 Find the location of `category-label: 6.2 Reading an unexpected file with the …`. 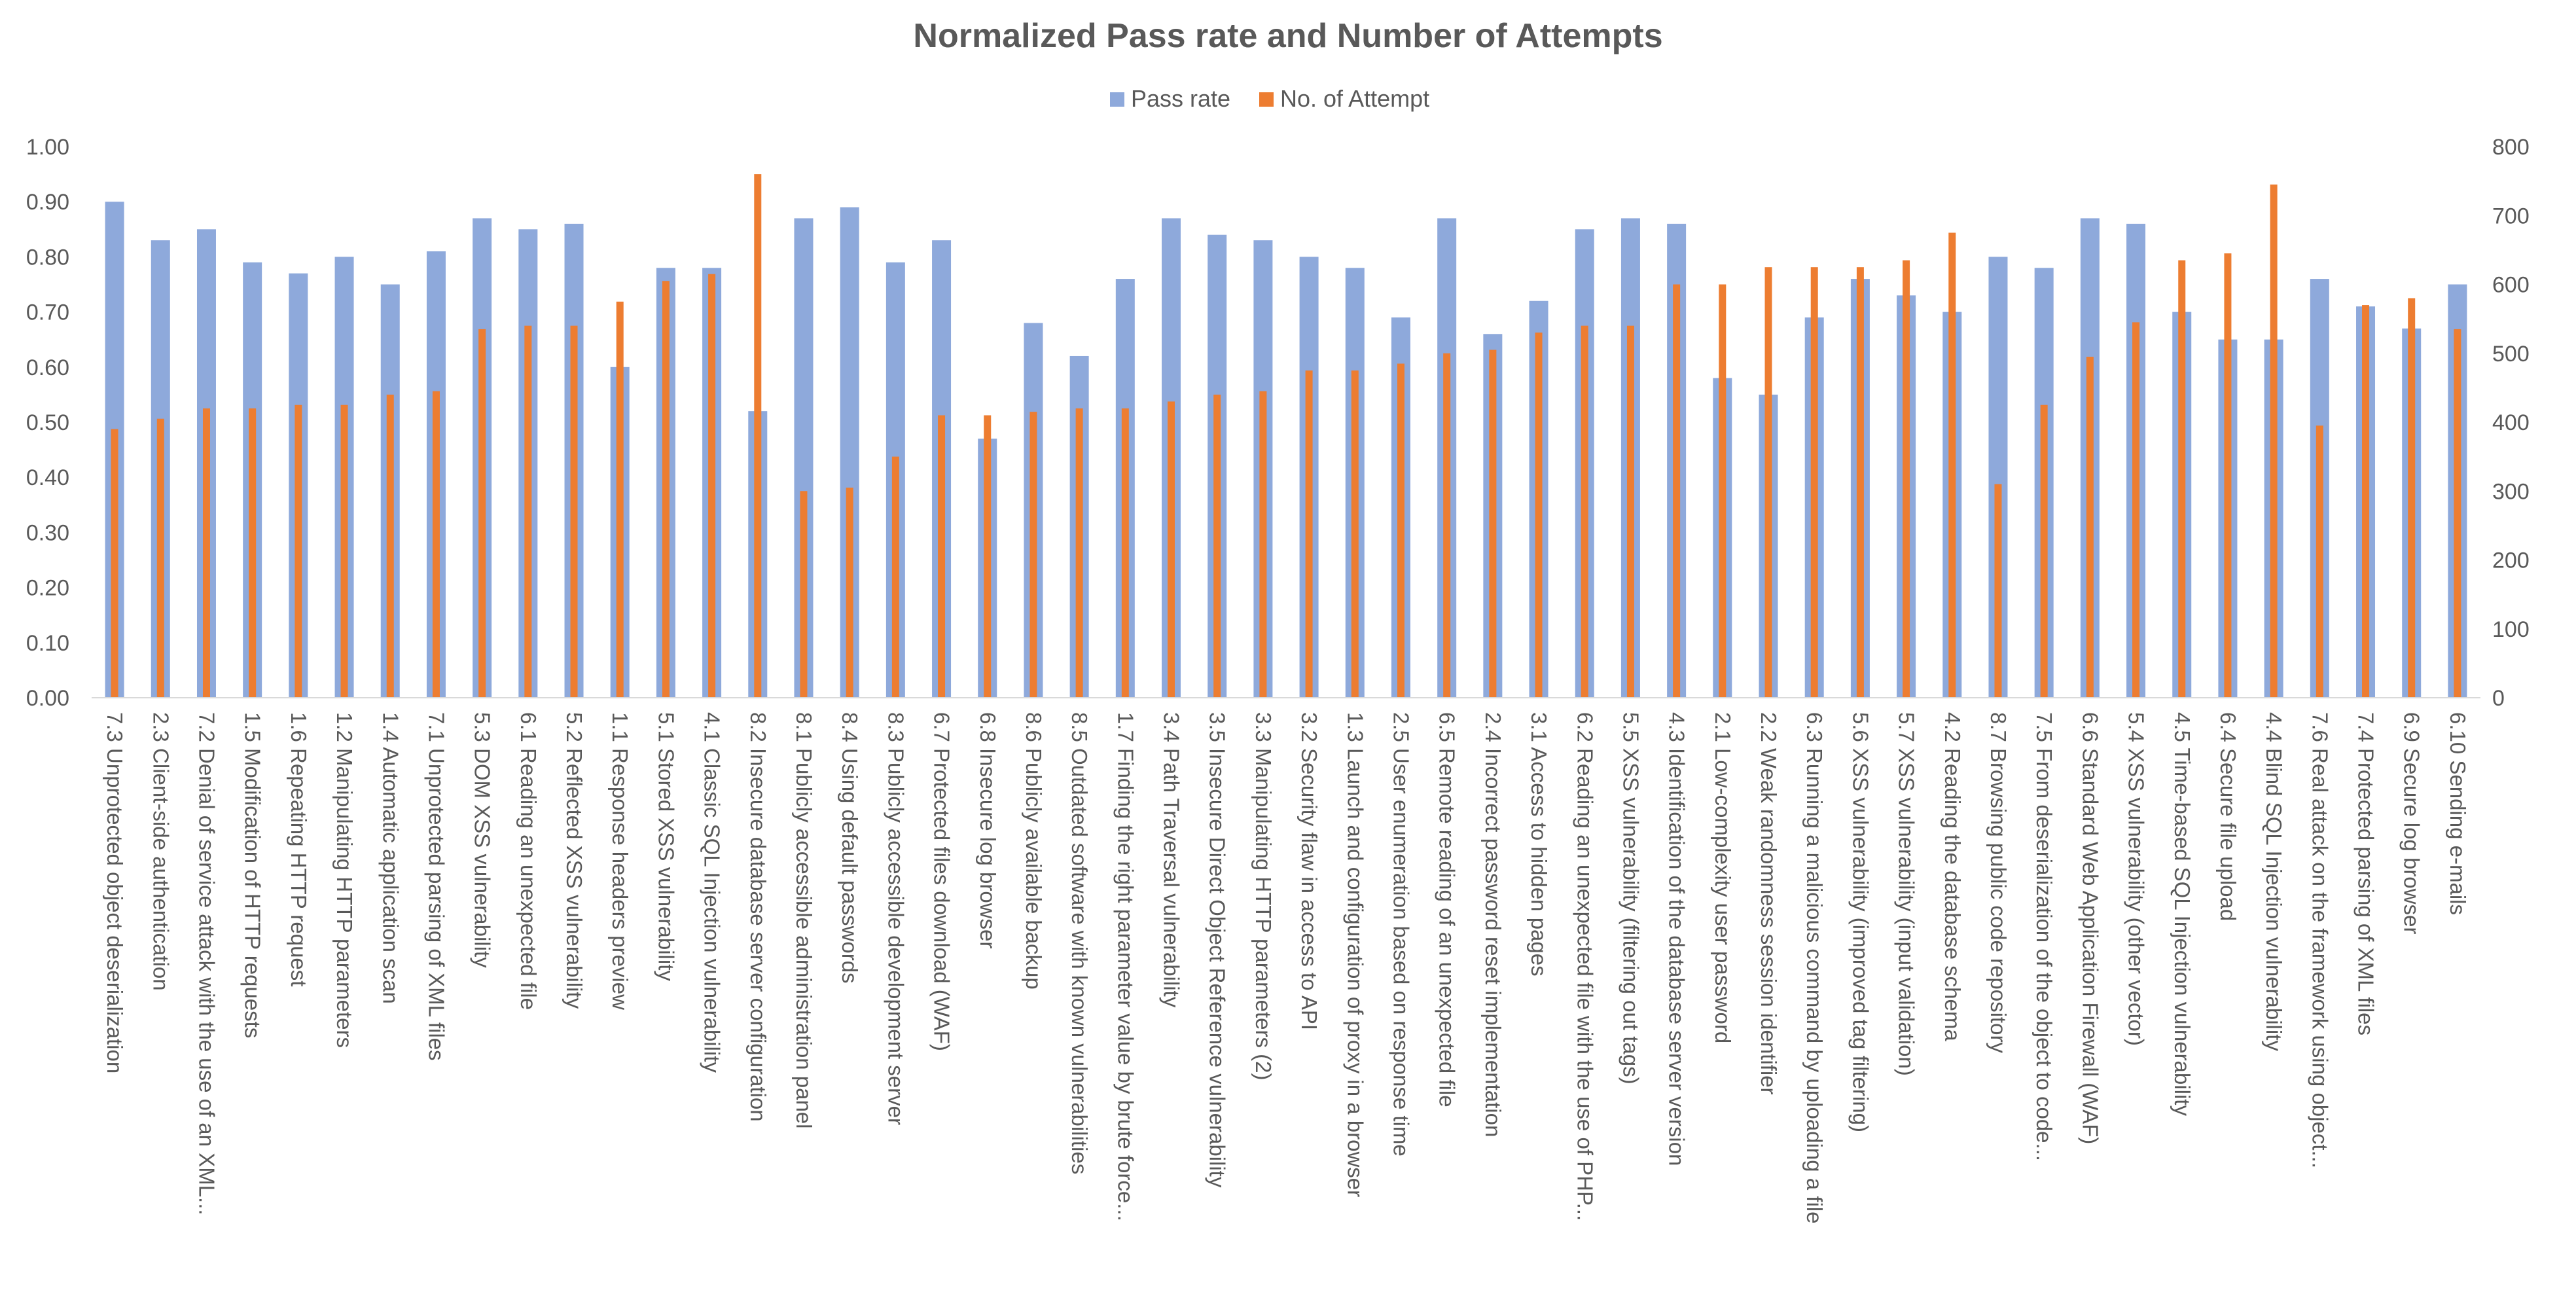

category-label: 6.2 Reading an unexpected file with the … is located at coordinates (1585, 967).